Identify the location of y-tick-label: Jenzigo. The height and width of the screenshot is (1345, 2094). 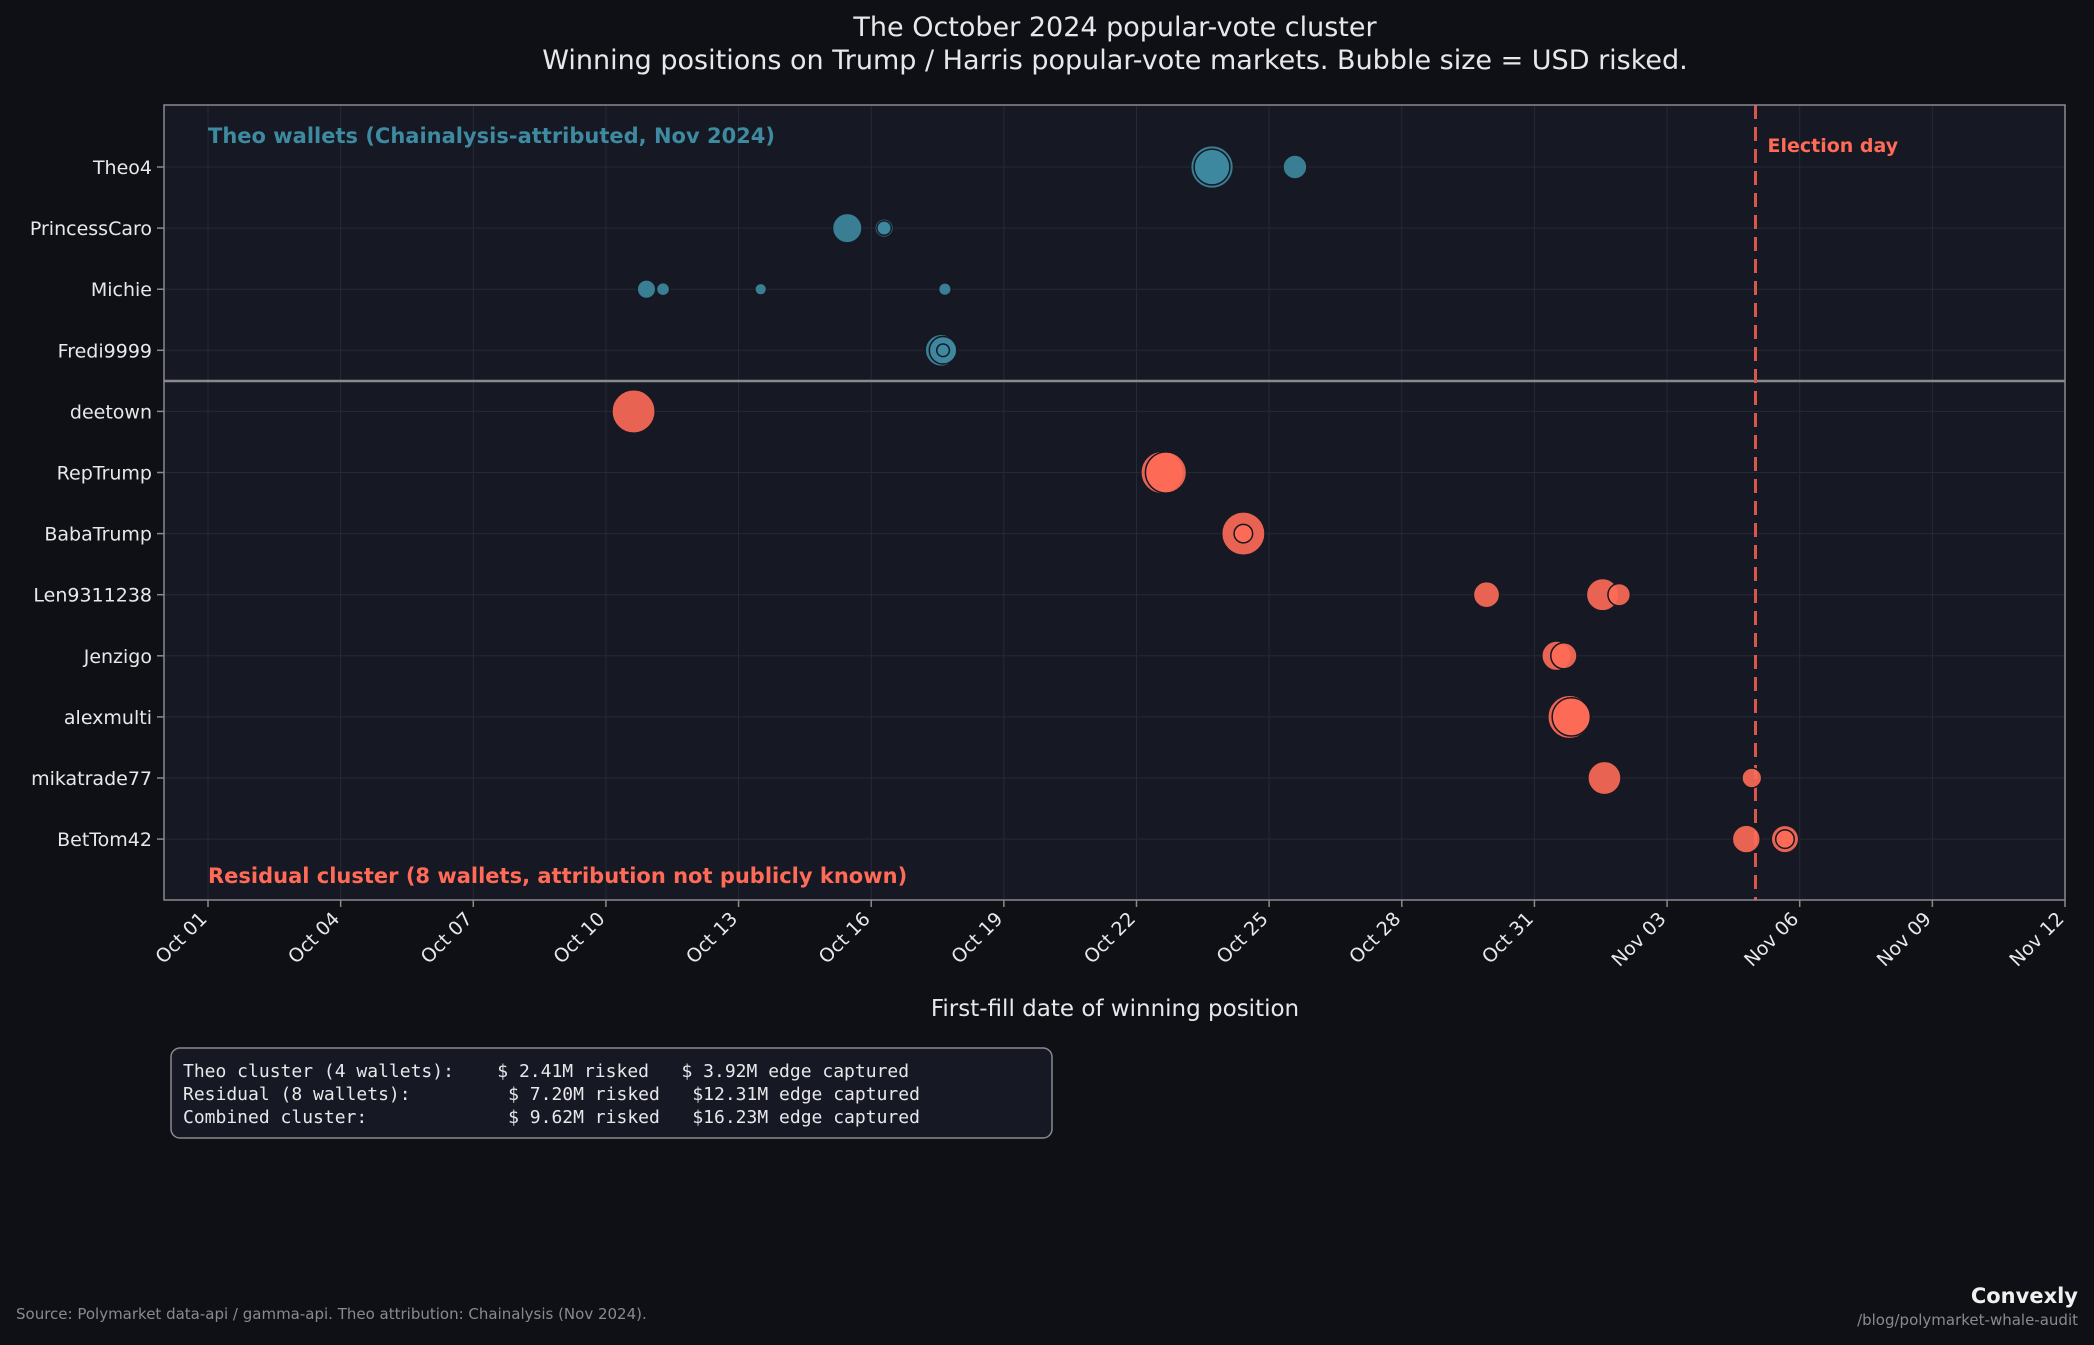
(117, 657).